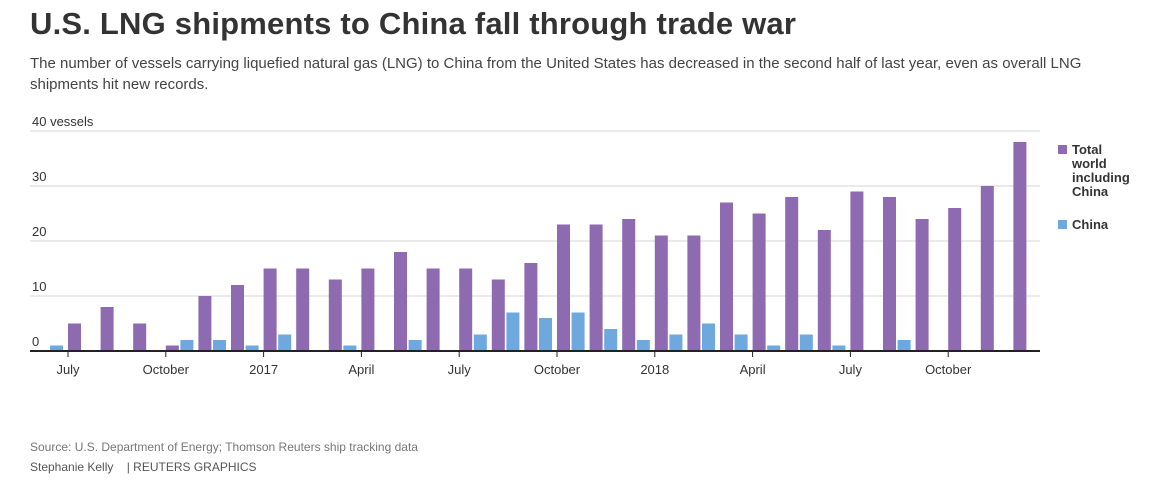 Image resolution: width=1150 pixels, height=485 pixels. I want to click on y-tick-label: 0, so click(35, 341).